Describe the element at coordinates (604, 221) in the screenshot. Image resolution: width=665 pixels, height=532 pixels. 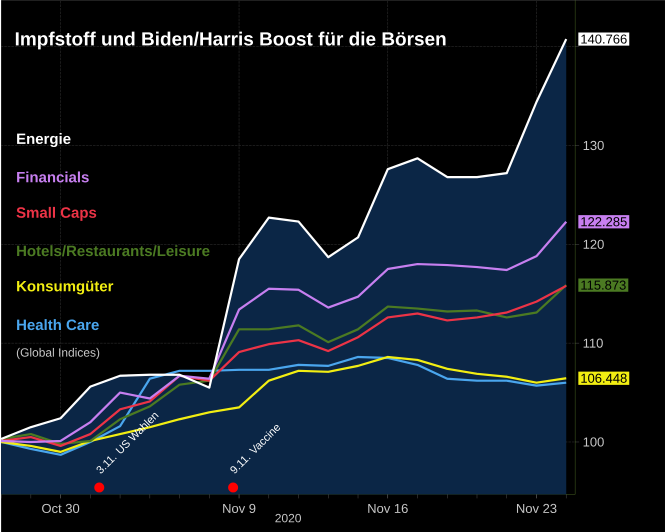
I see `data-label: 122.285` at that location.